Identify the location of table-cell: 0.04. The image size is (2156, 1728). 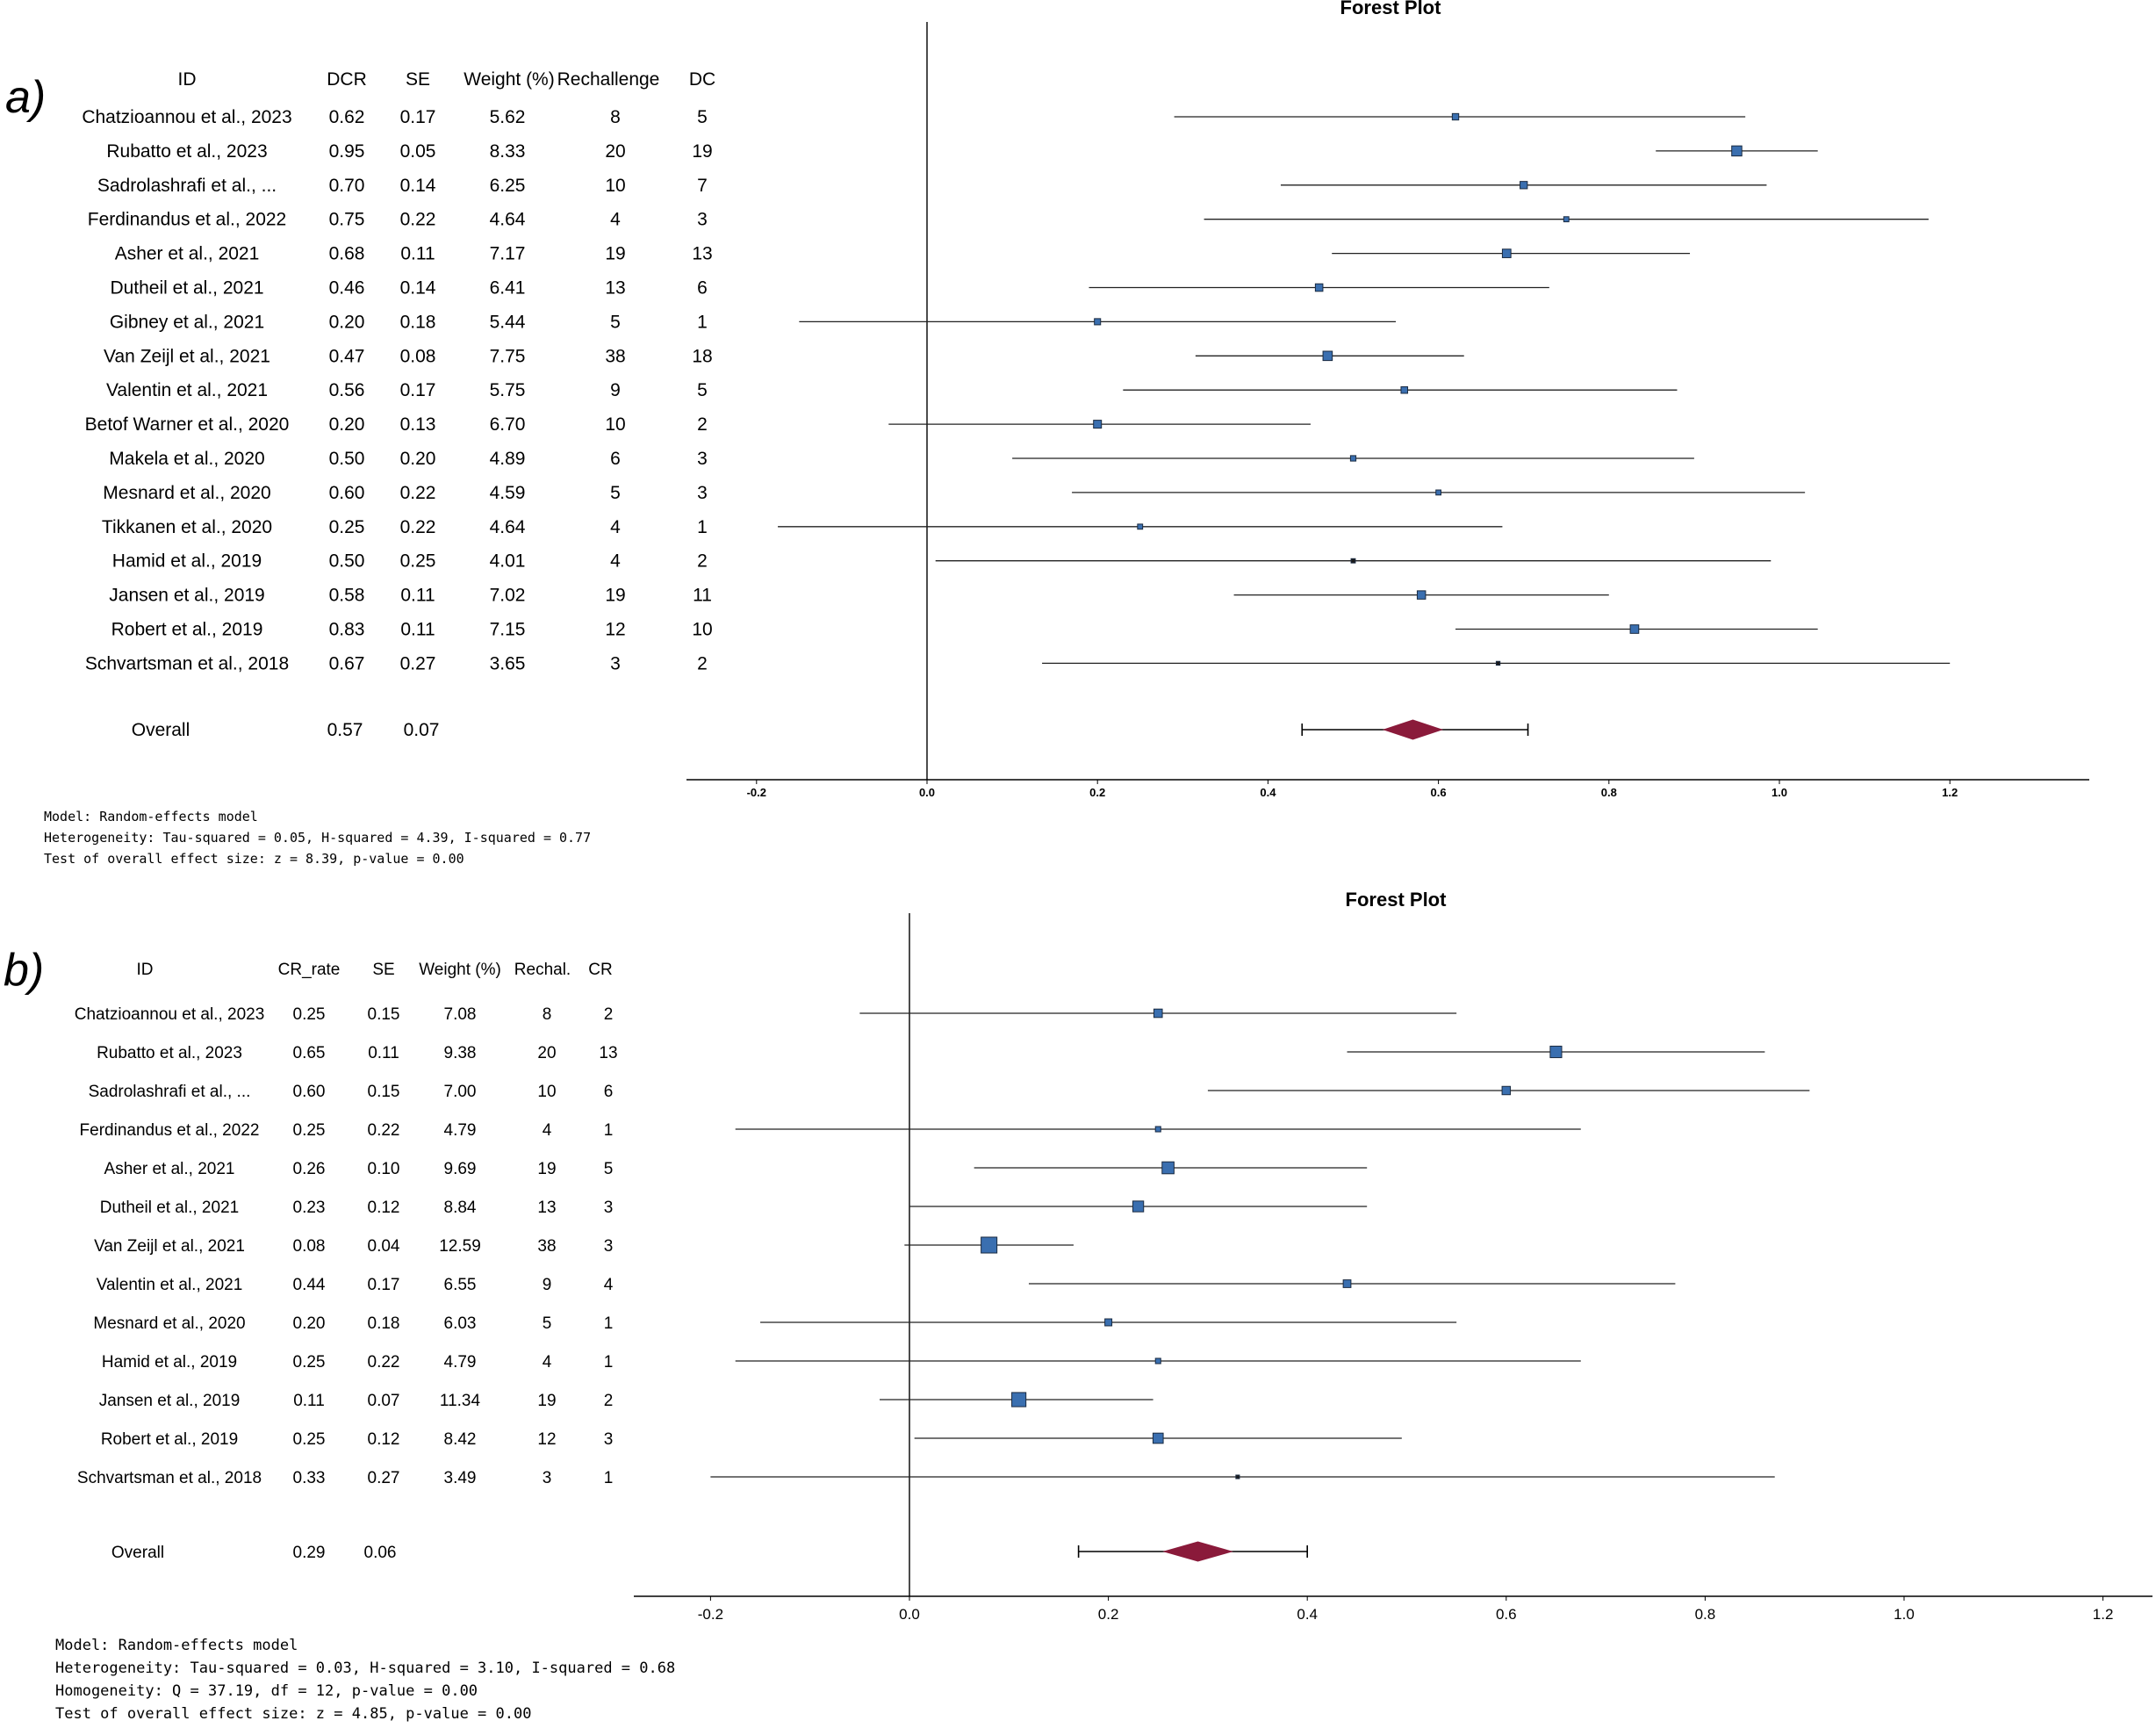
(384, 1246).